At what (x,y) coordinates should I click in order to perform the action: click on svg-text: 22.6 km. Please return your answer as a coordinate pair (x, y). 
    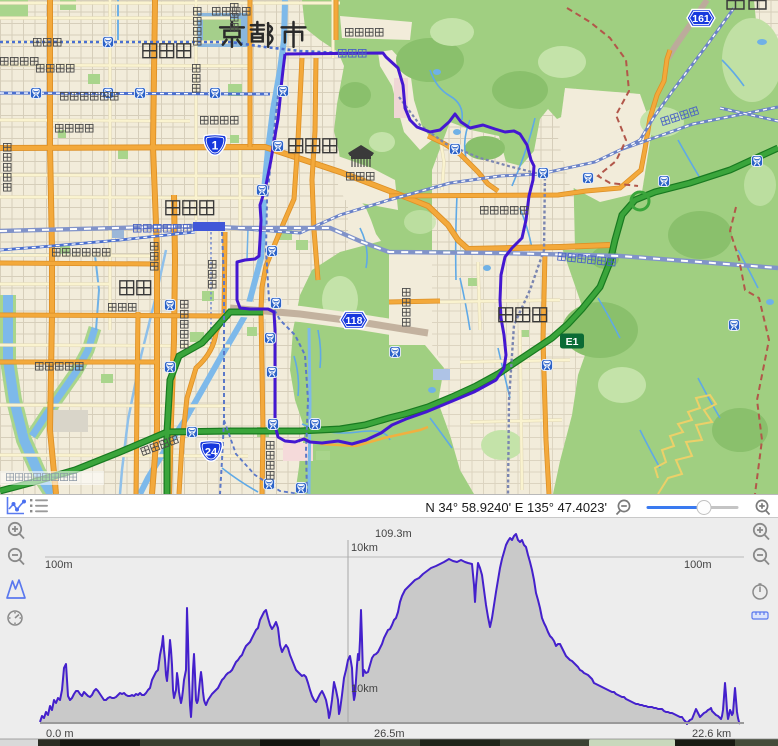
    Looking at the image, I should click on (711, 734).